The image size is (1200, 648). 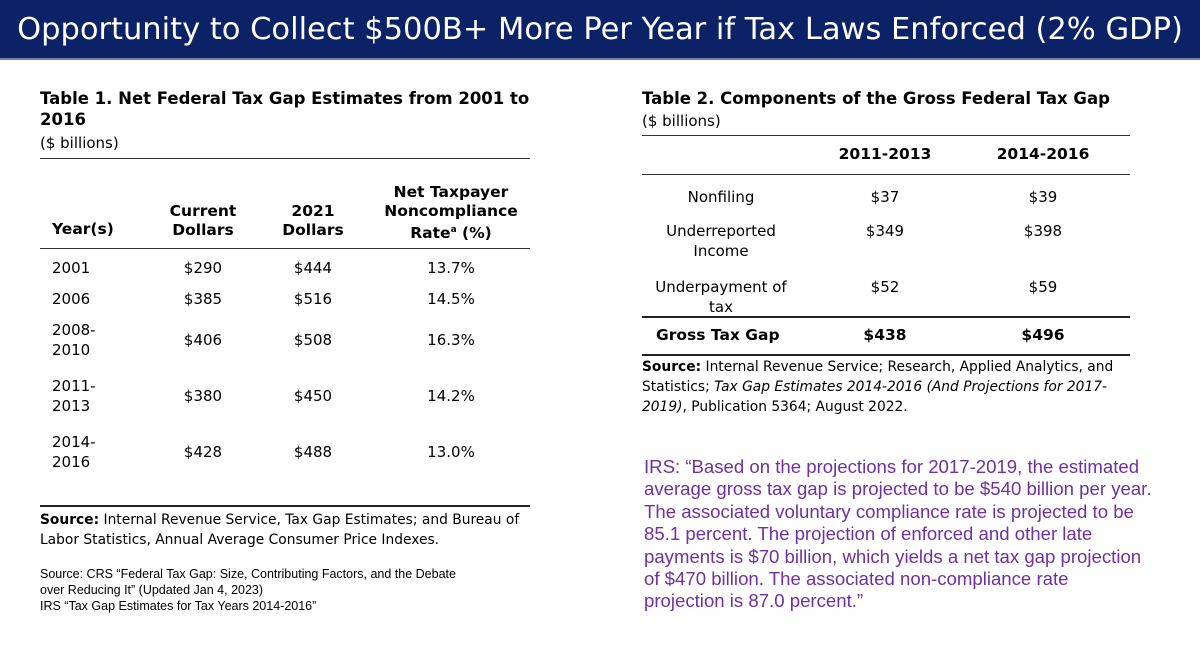 What do you see at coordinates (885, 335) in the screenshot?
I see `gross-tax-gap-2011-2013: $438` at bounding box center [885, 335].